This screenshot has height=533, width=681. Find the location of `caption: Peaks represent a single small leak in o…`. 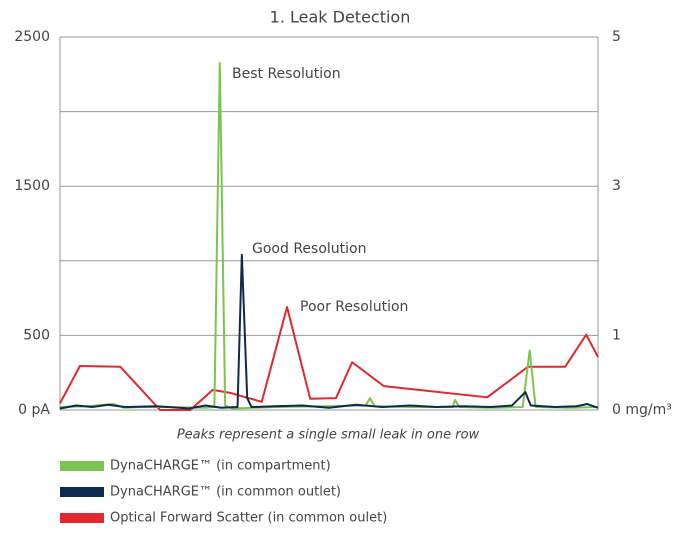

caption: Peaks represent a single small leak in o… is located at coordinates (328, 435).